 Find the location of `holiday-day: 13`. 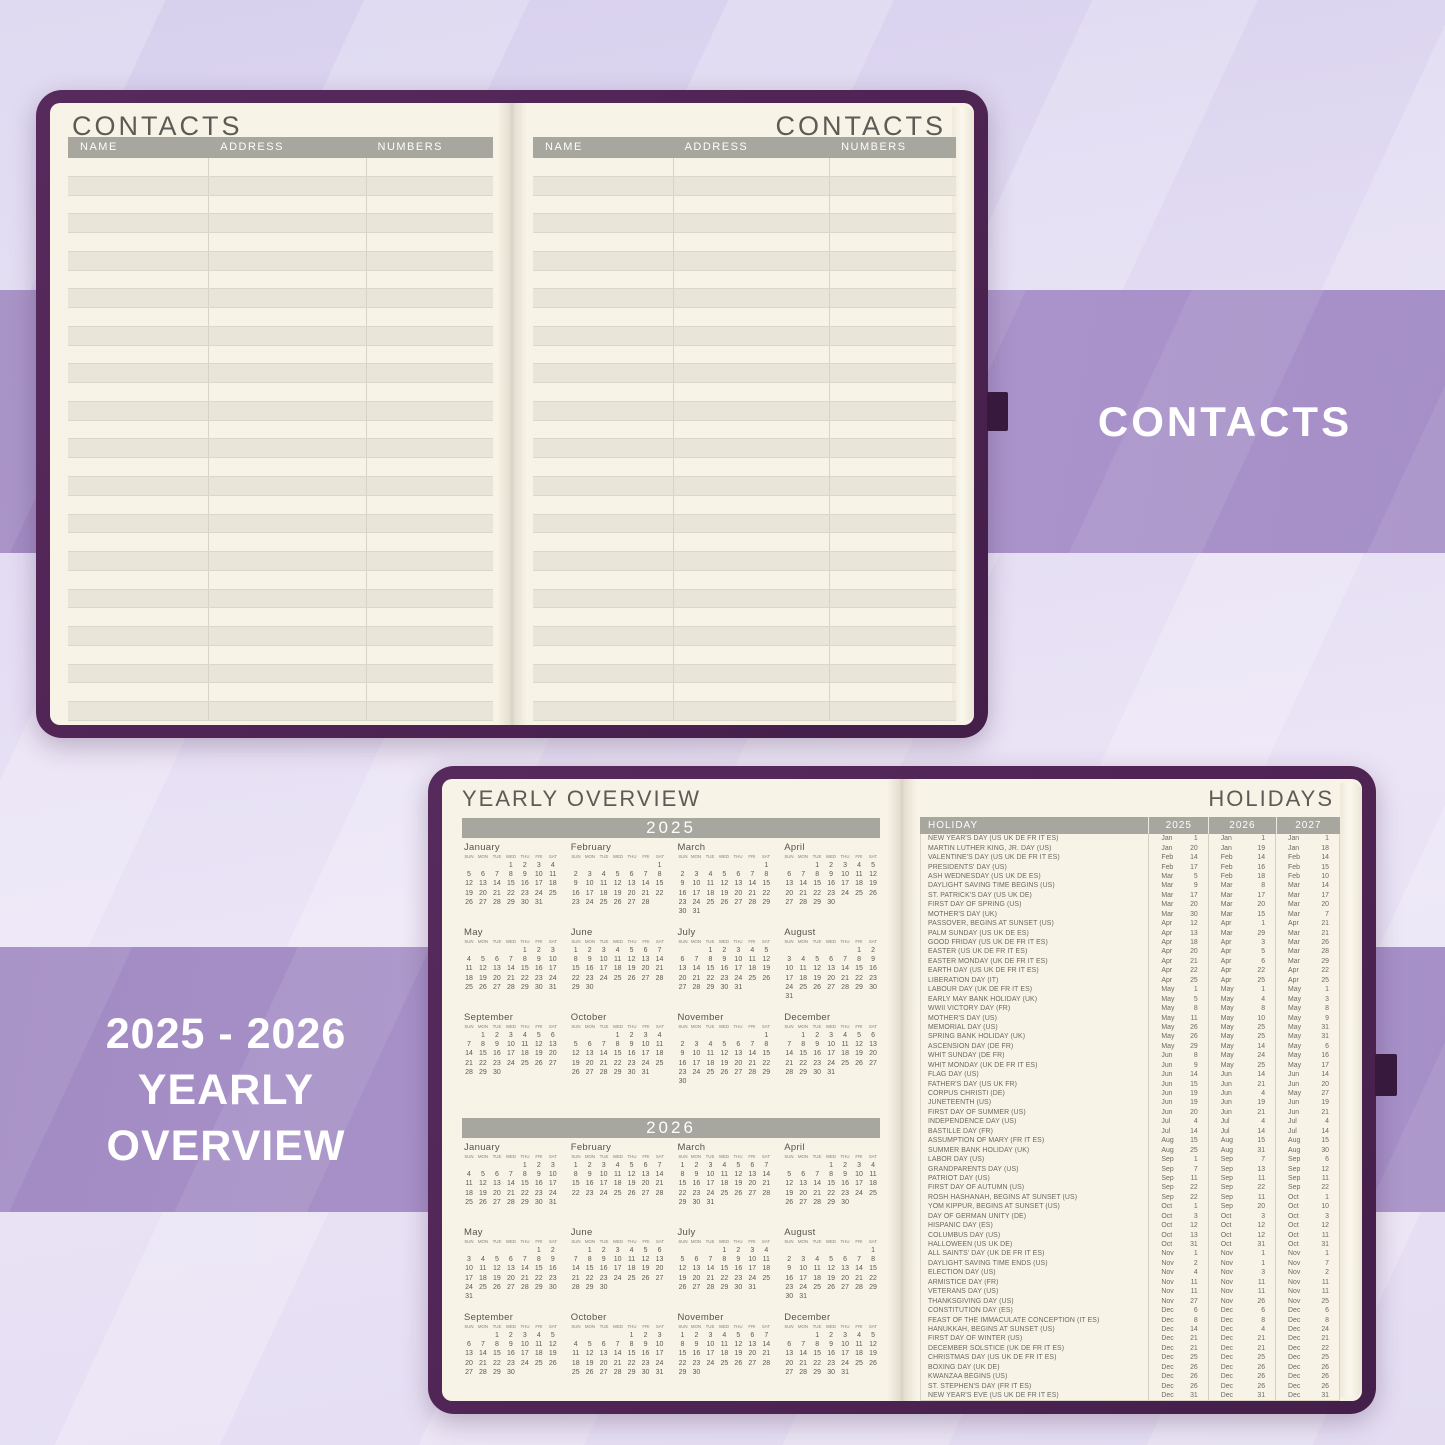

holiday-day: 13 is located at coordinates (1261, 1169).